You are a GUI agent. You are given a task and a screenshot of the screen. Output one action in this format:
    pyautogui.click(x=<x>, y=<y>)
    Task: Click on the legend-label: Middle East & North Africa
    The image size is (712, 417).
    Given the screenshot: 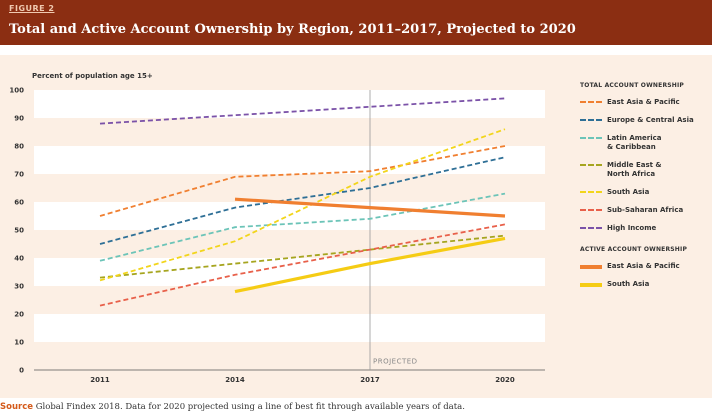 What is the action you would take?
    pyautogui.click(x=634, y=169)
    